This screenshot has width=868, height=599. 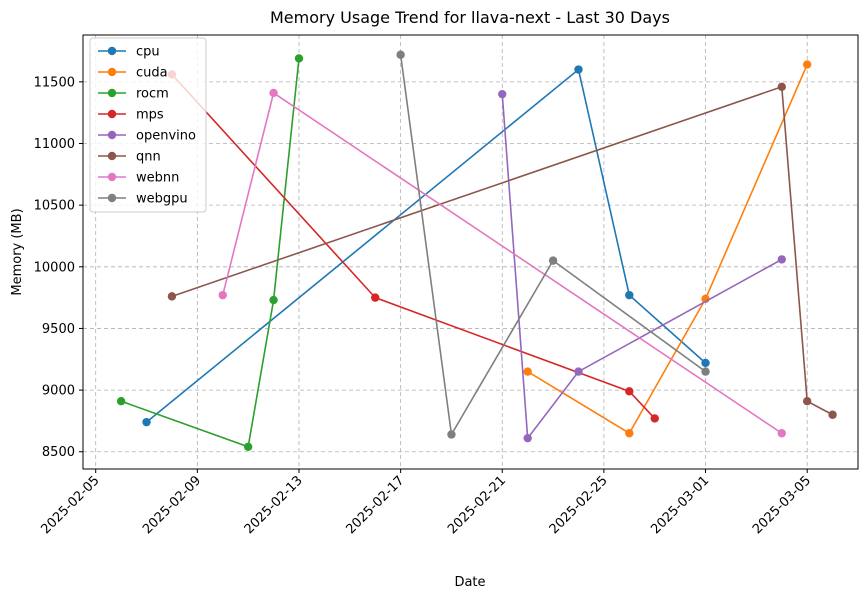 I want to click on x-tick-label: 2025-02-05, so click(x=70, y=505).